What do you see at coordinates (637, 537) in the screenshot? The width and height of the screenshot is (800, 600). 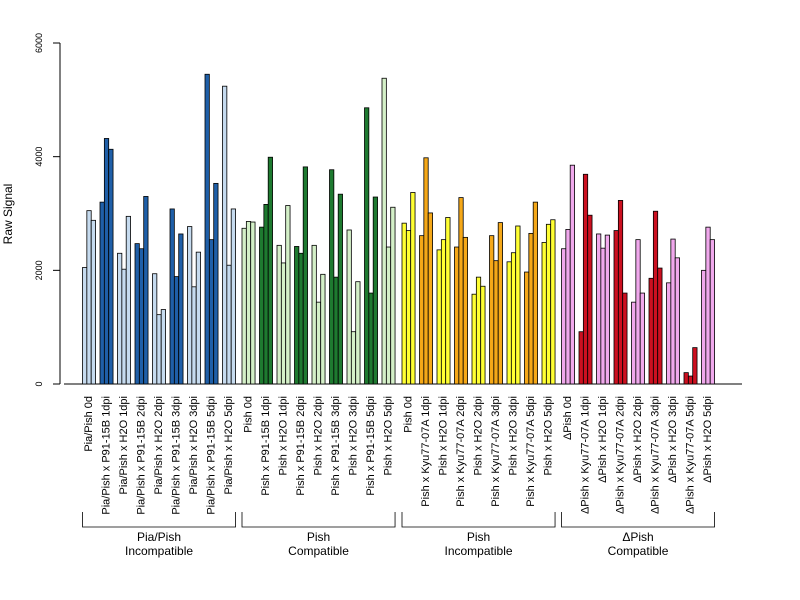 I see `group-label-line1: ΔPish` at bounding box center [637, 537].